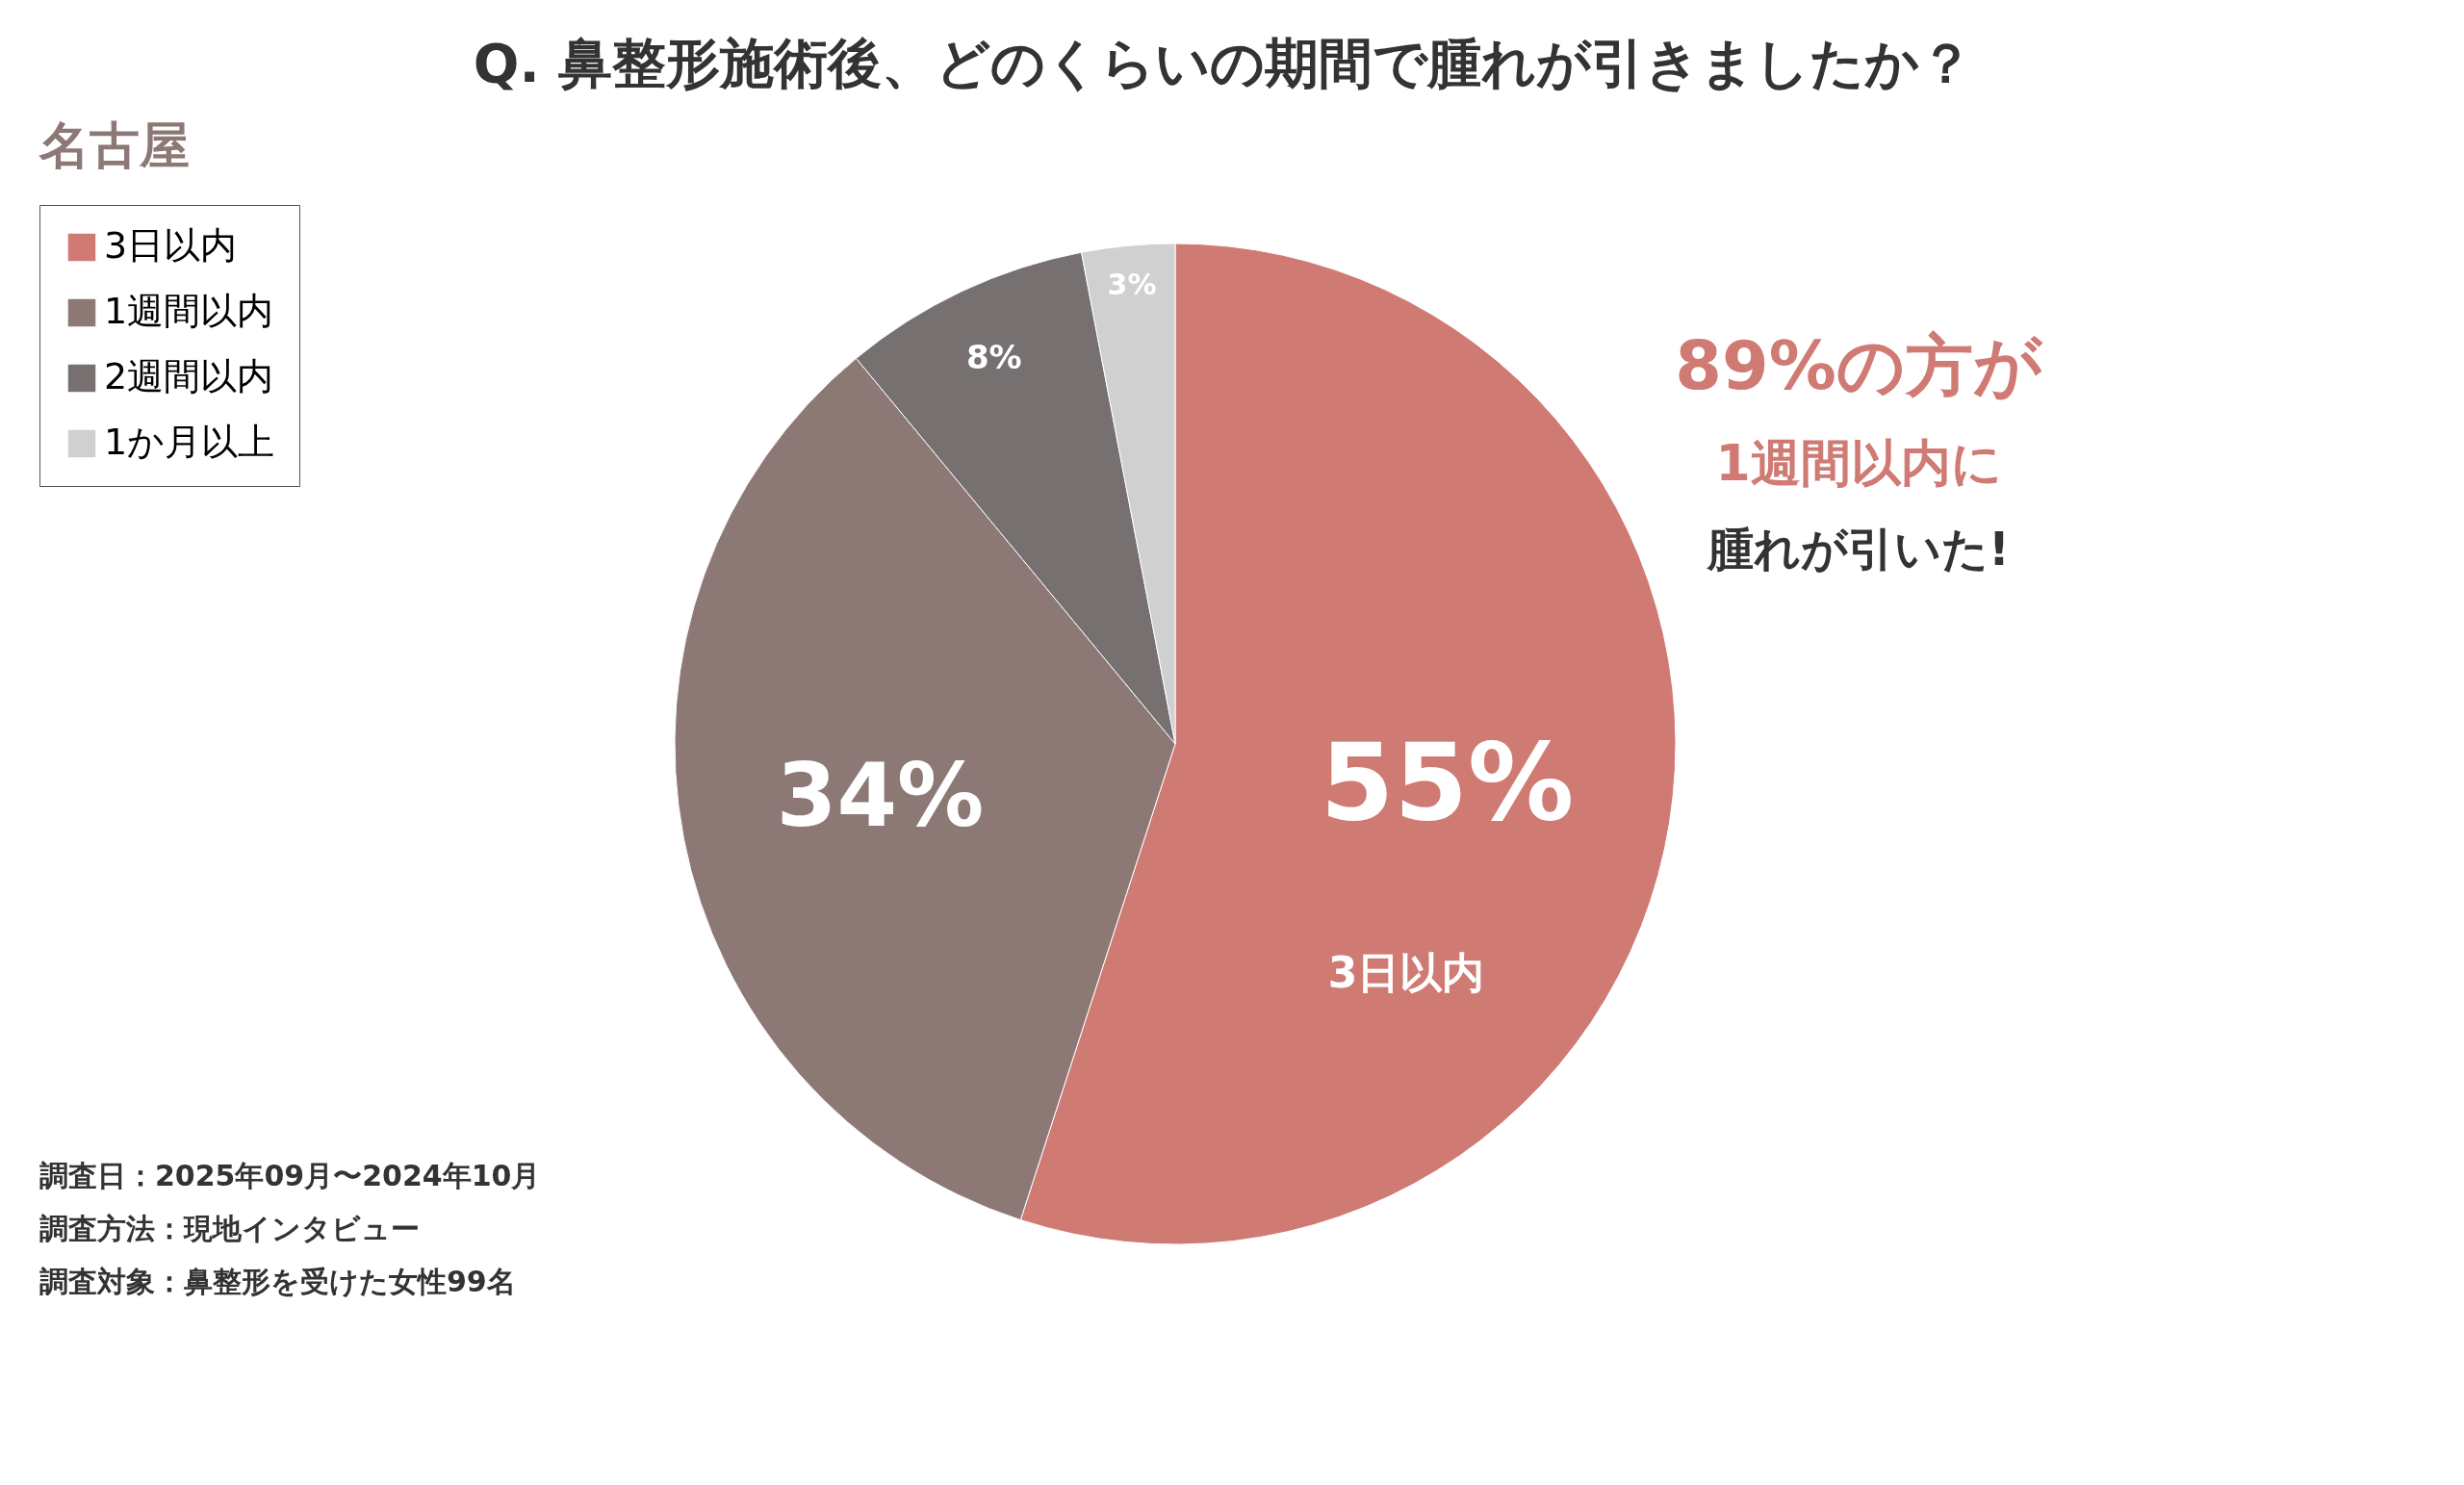  I want to click on text: 3日以内, so click(1406, 972).